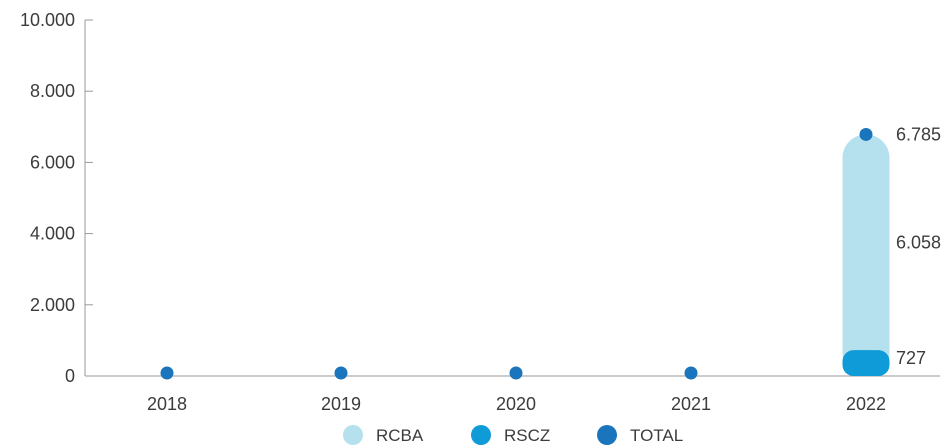 This screenshot has width=952, height=447. I want to click on x-tick-label: 2021, so click(691, 404).